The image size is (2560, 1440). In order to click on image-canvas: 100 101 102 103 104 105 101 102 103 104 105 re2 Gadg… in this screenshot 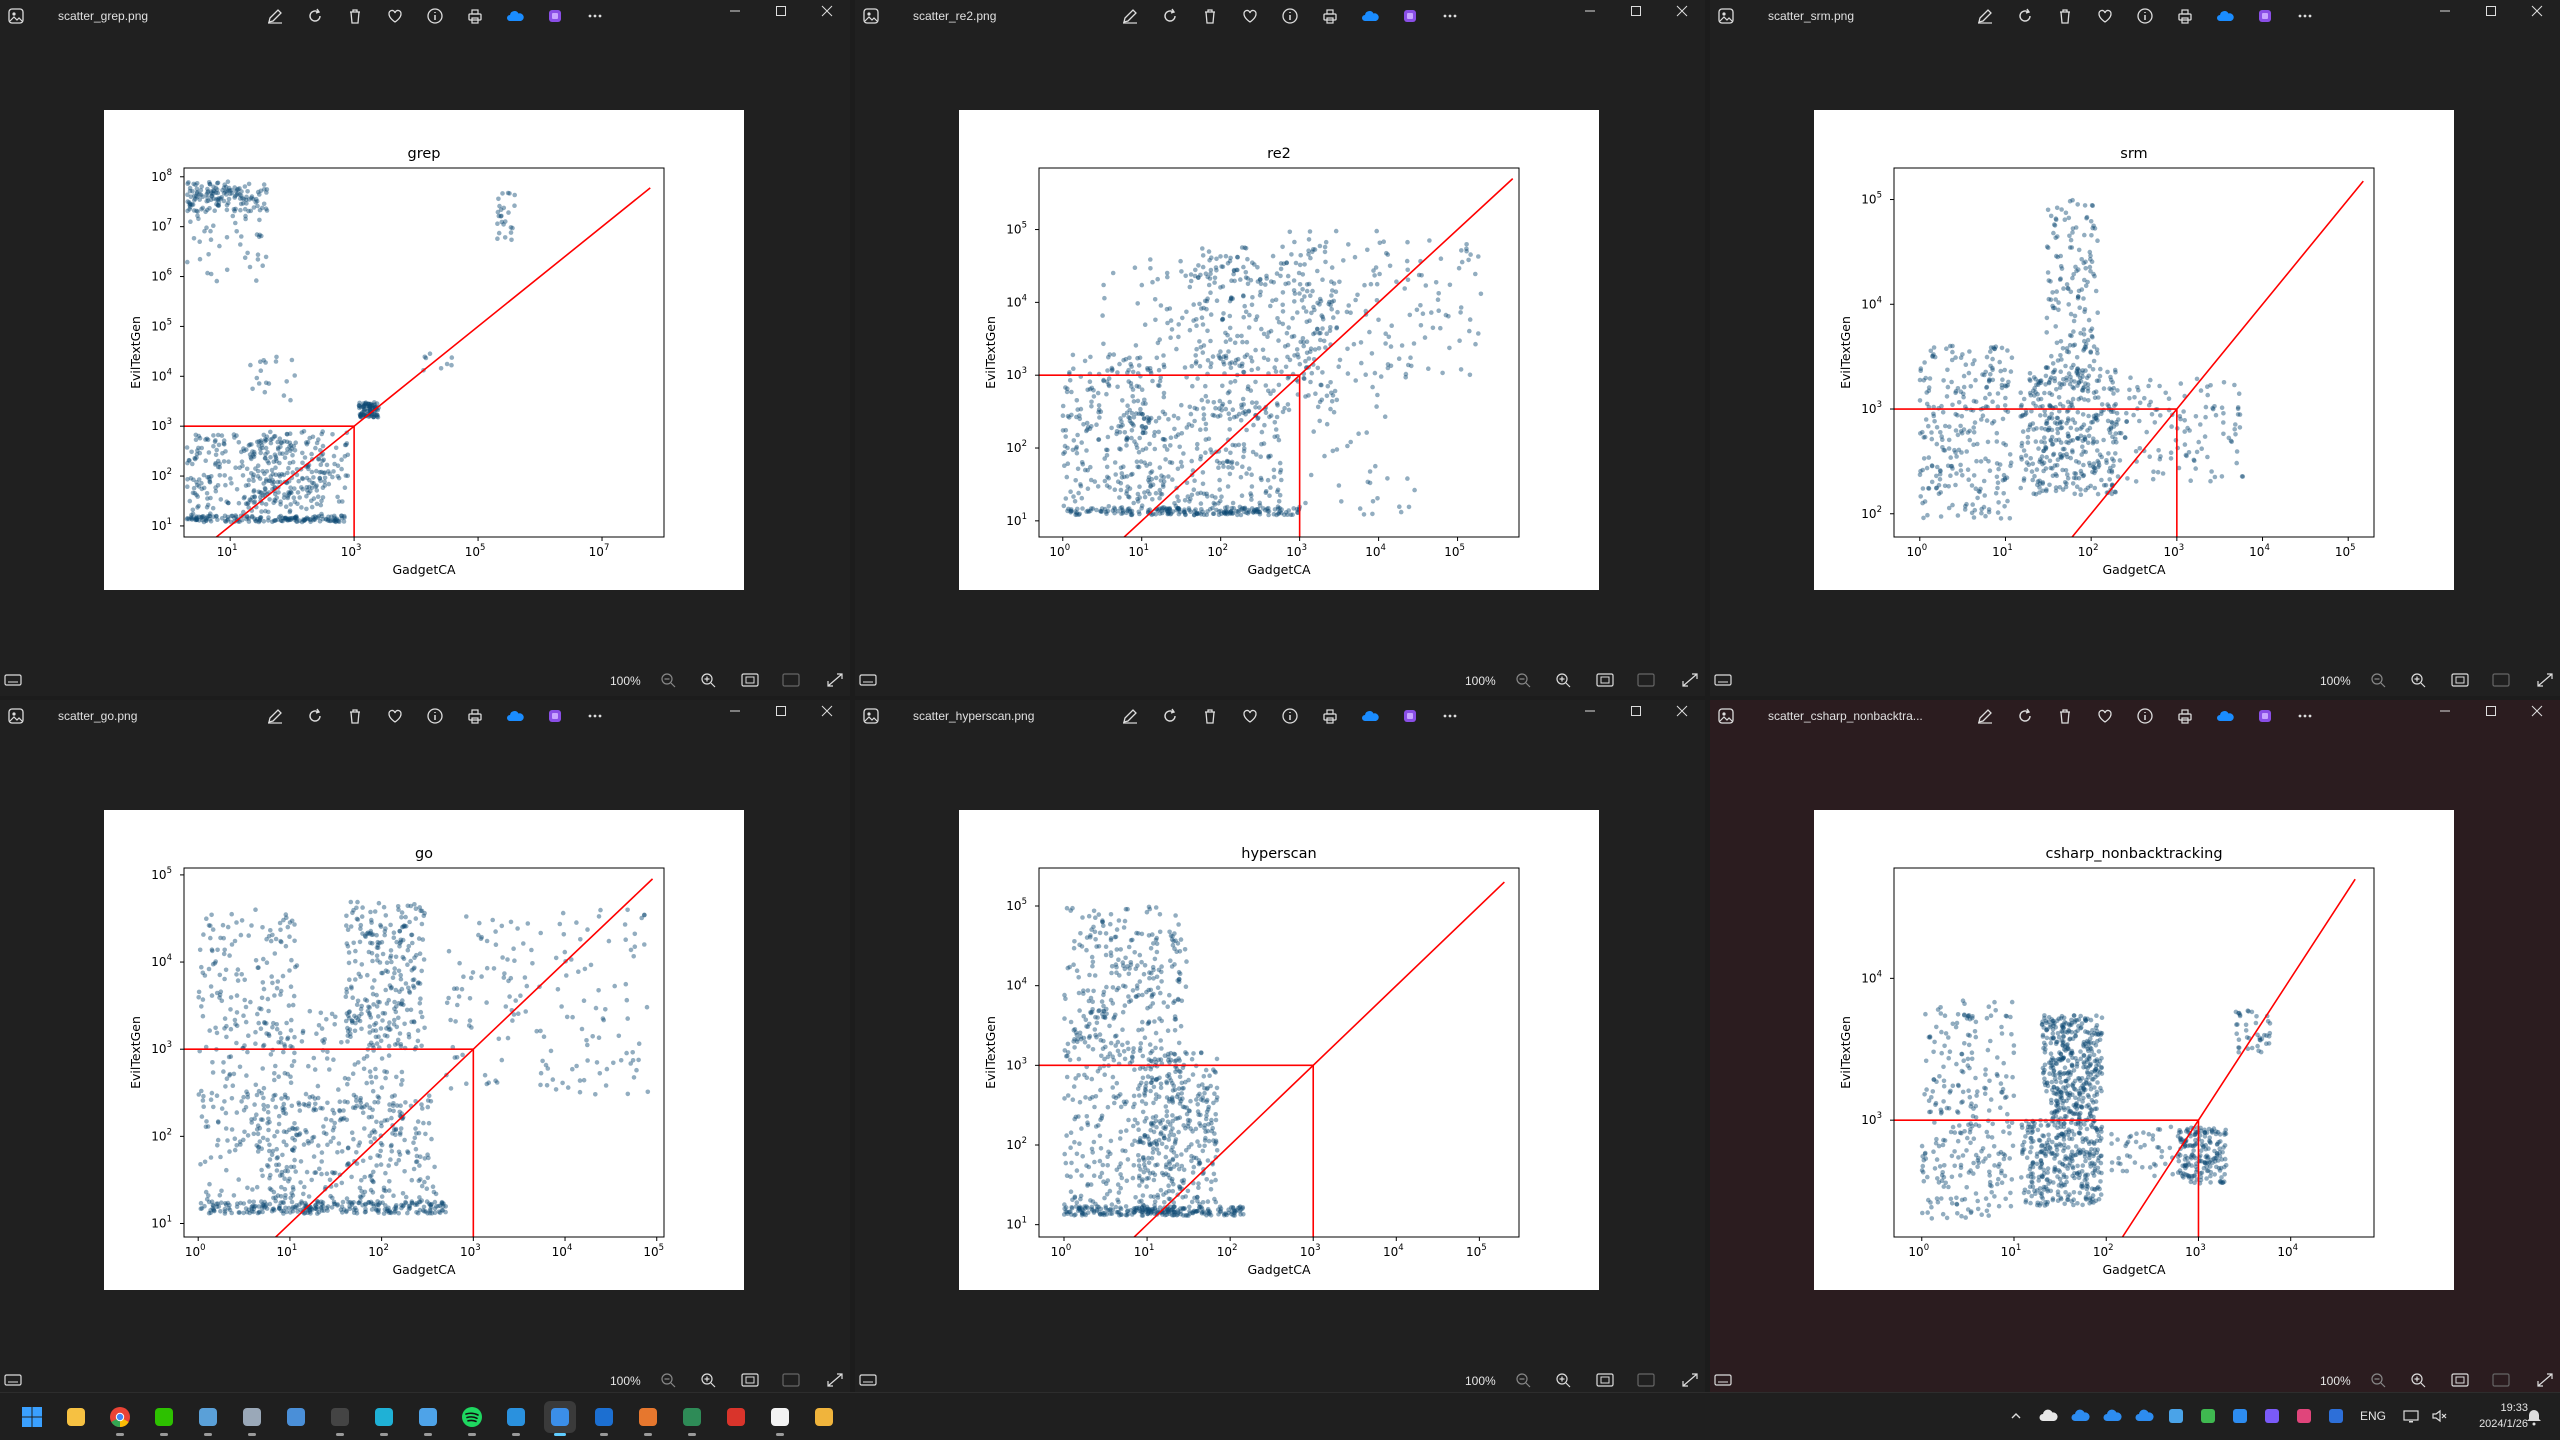, I will do `click(1279, 350)`.